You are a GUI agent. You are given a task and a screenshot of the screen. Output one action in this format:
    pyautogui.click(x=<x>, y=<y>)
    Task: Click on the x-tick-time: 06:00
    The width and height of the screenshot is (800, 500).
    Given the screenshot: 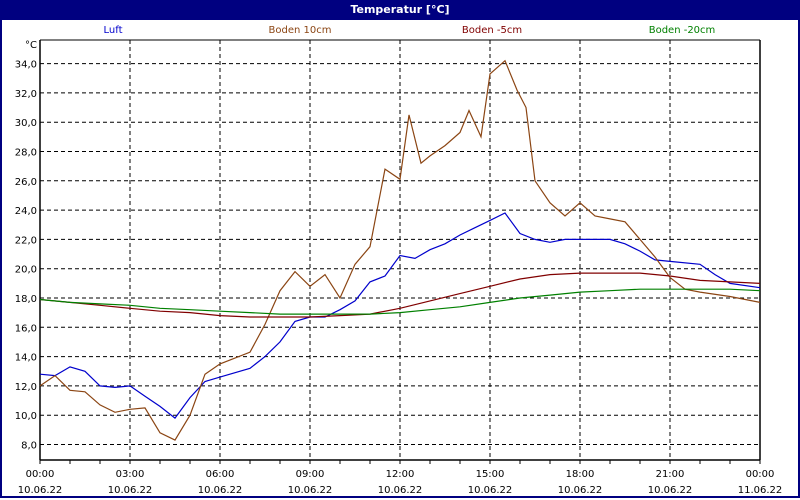 What is the action you would take?
    pyautogui.click(x=220, y=474)
    